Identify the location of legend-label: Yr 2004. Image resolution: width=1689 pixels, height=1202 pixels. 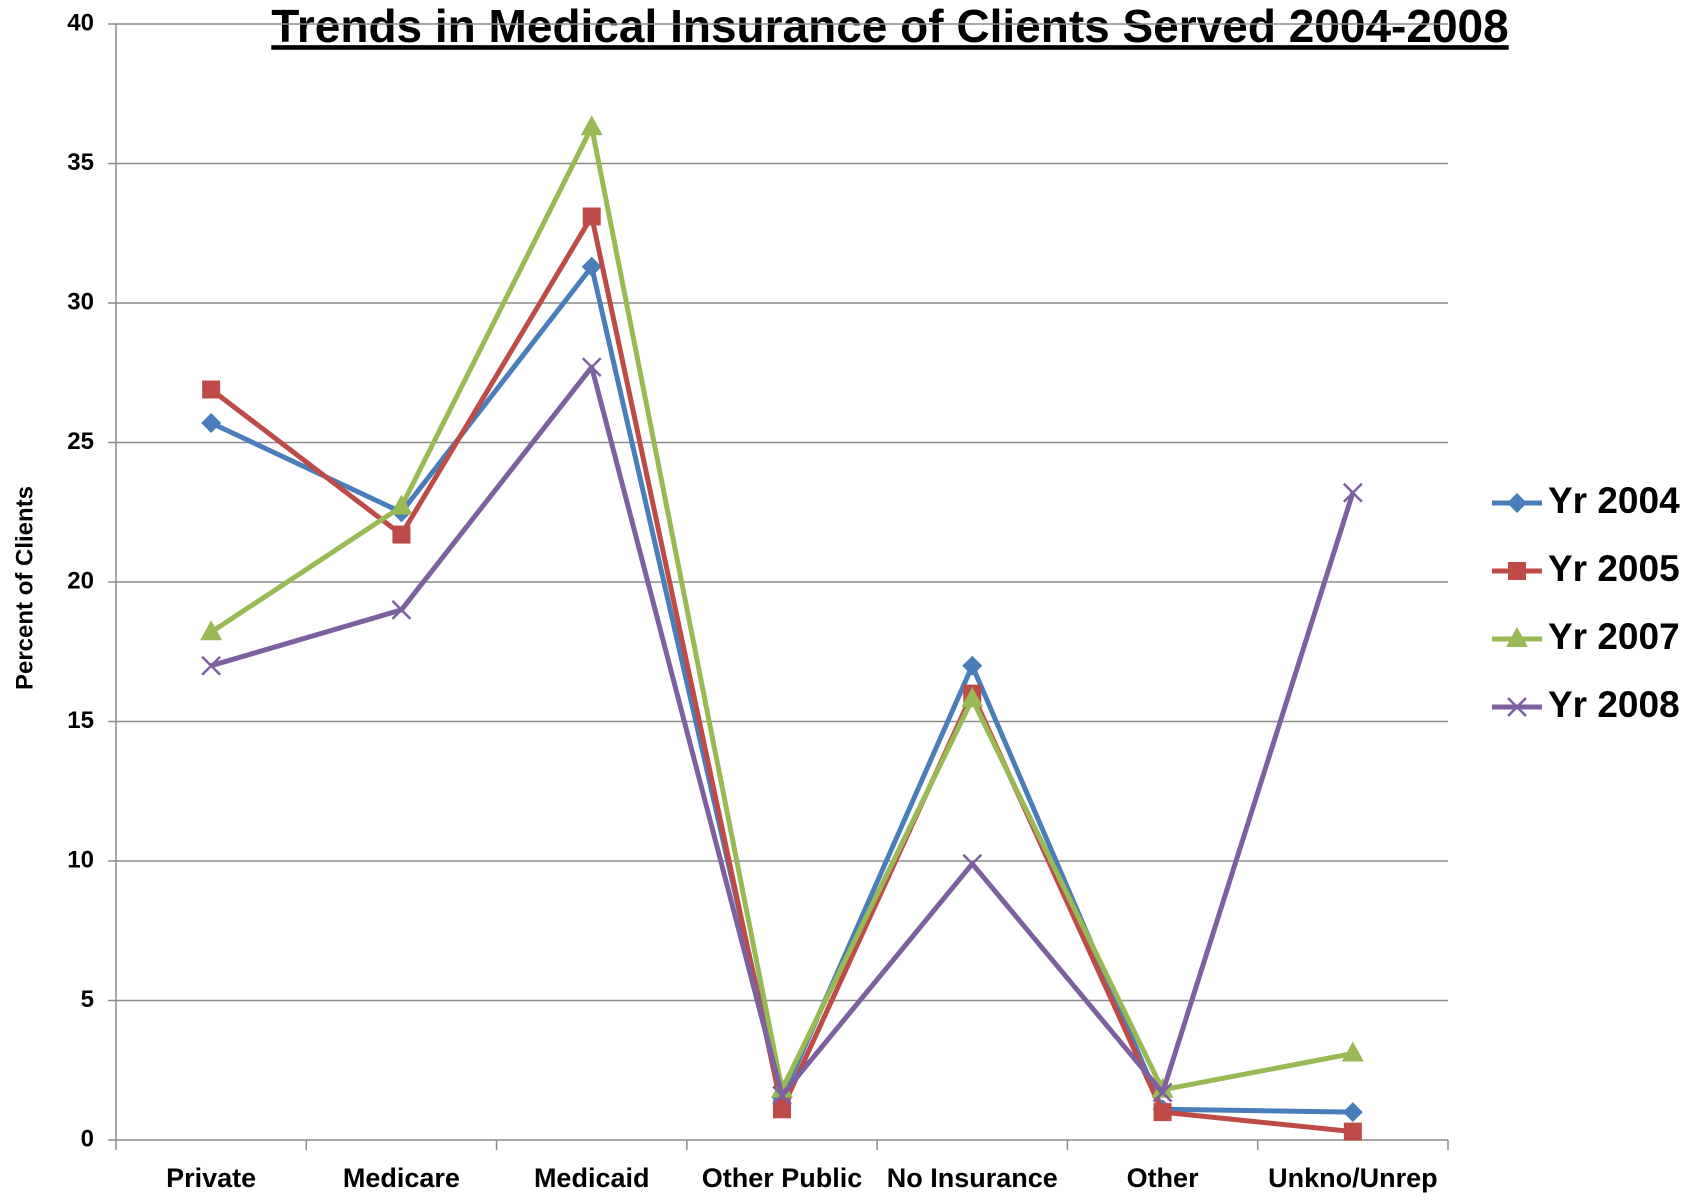
(1614, 500).